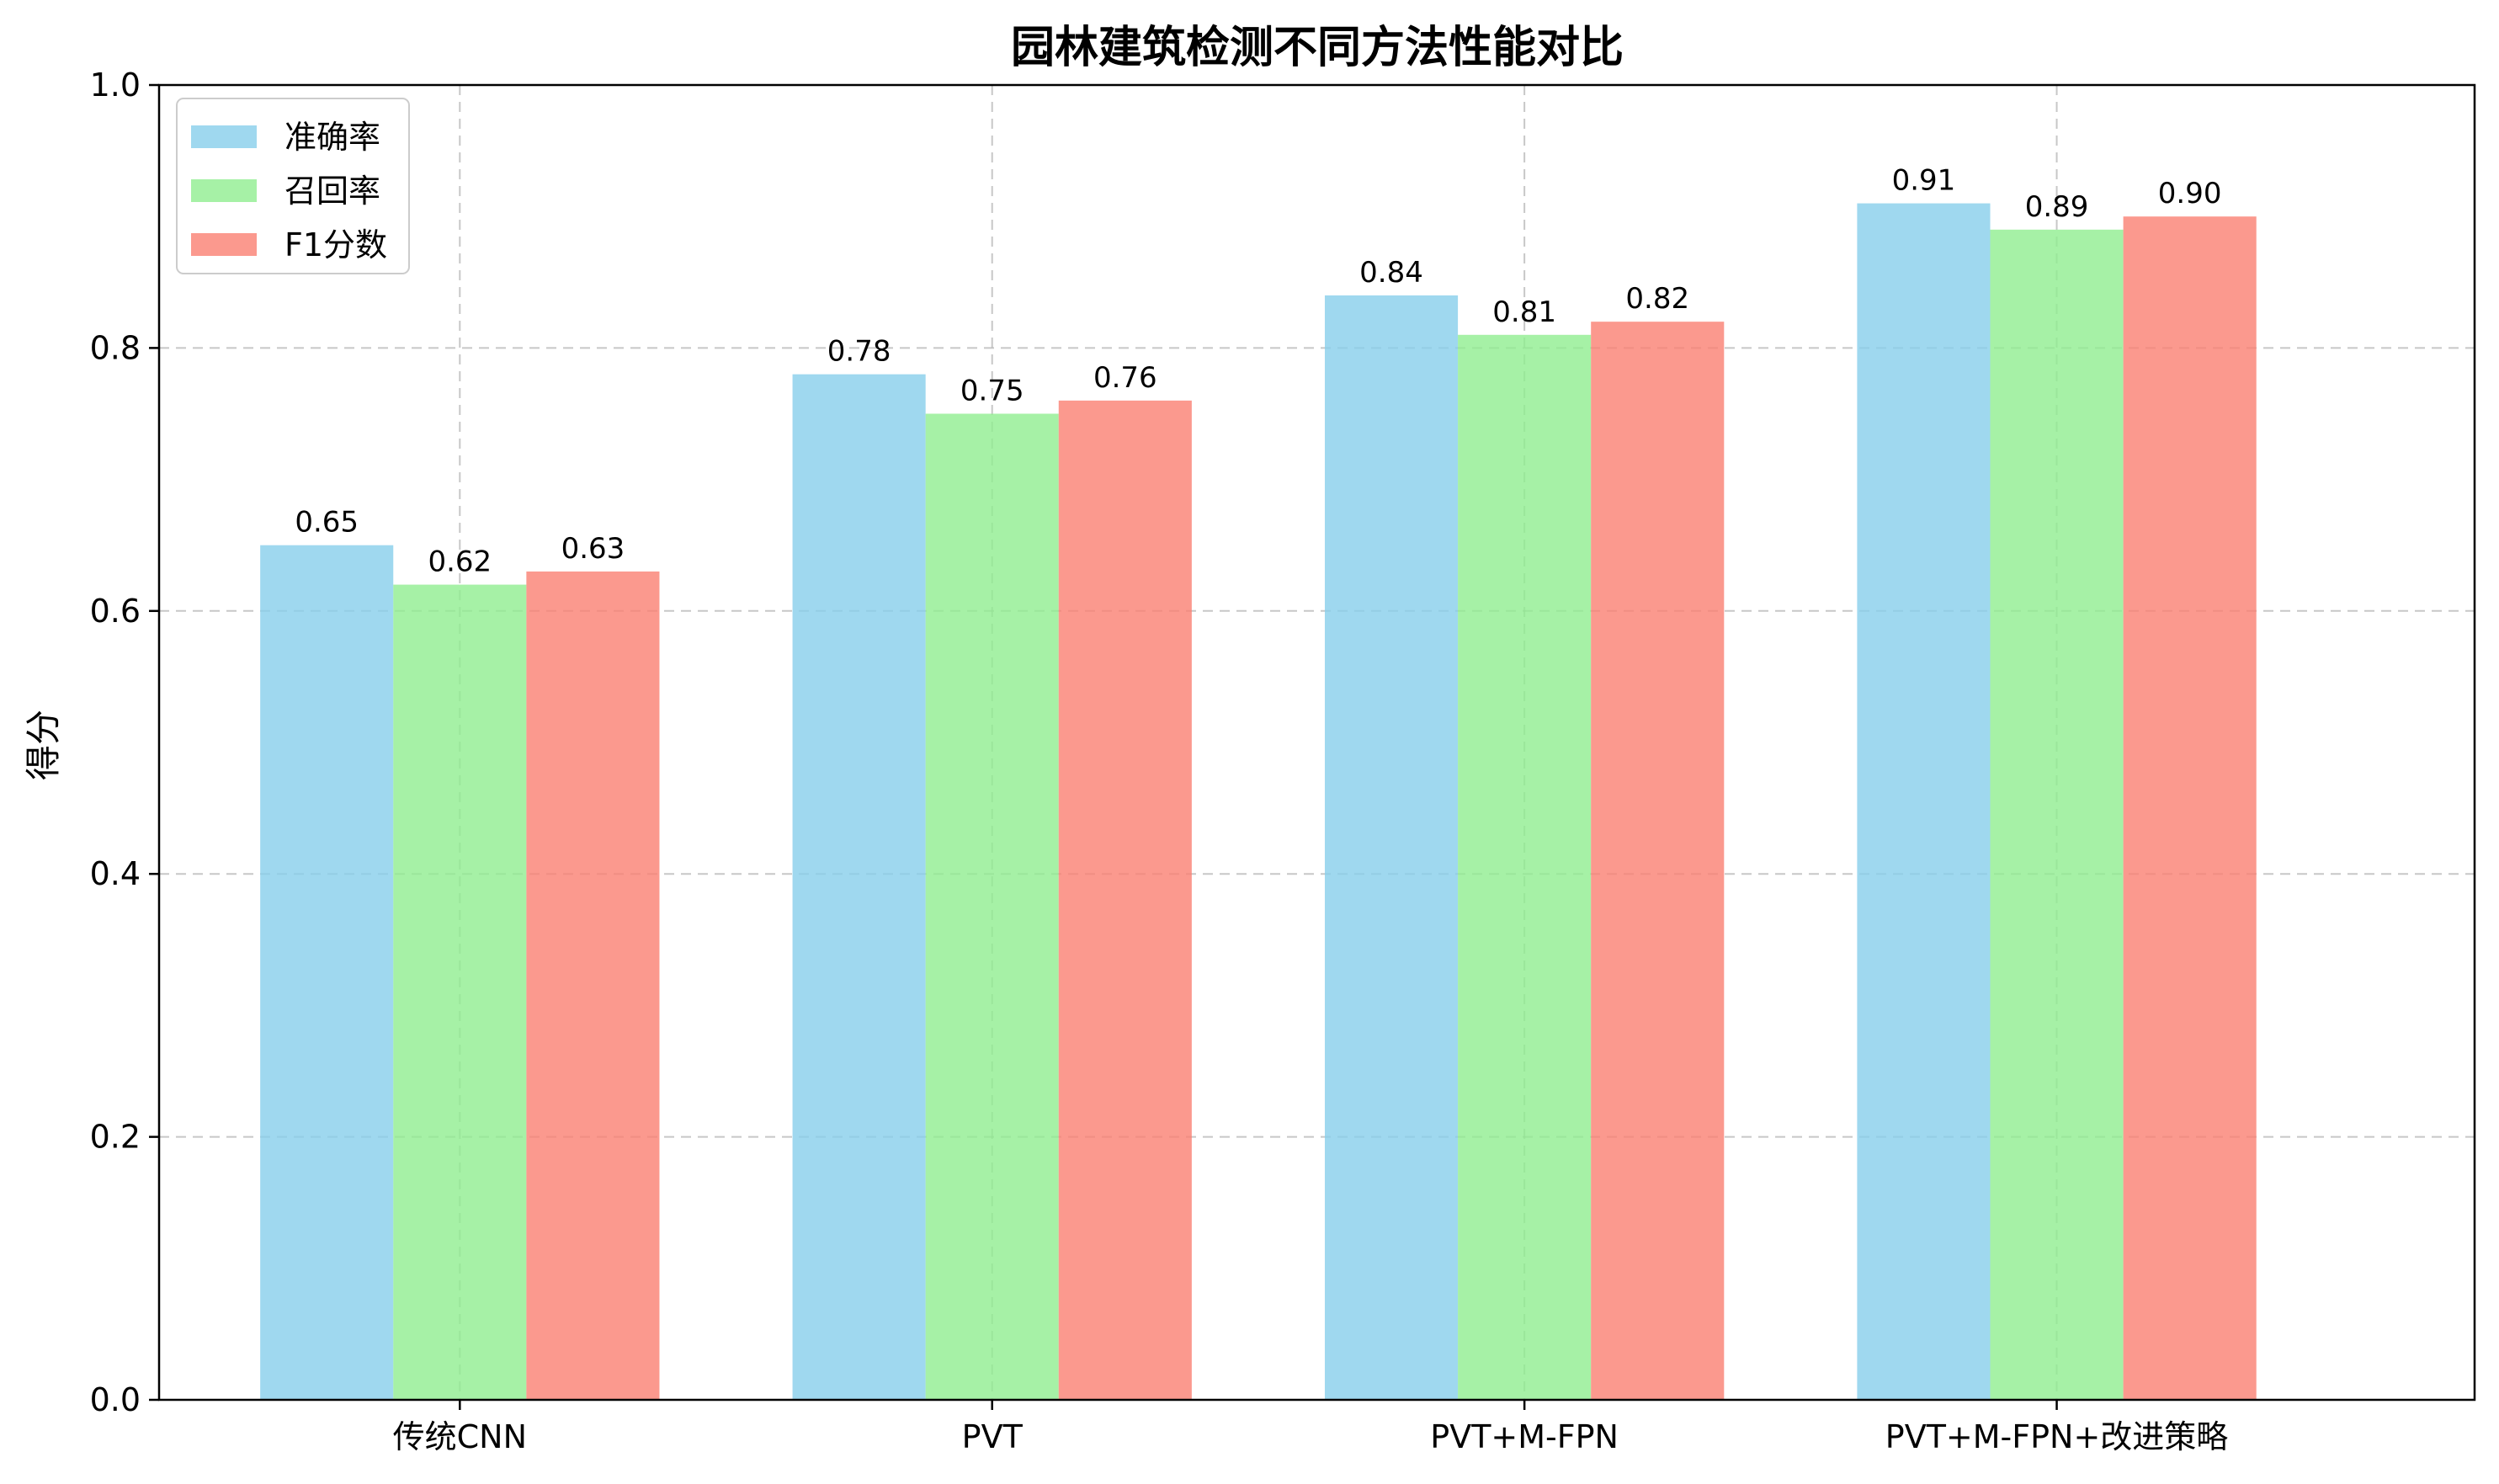 Image resolution: width=2499 pixels, height=1484 pixels. What do you see at coordinates (460, 1436) in the screenshot?
I see `x-tick-label: 传统CNN` at bounding box center [460, 1436].